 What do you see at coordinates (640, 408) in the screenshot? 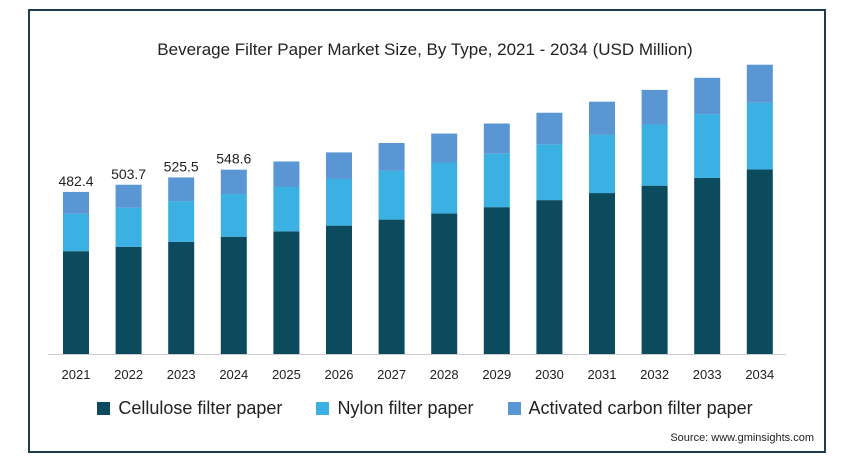
I see `legend-label-activated-carbon: Activated carbon filter paper` at bounding box center [640, 408].